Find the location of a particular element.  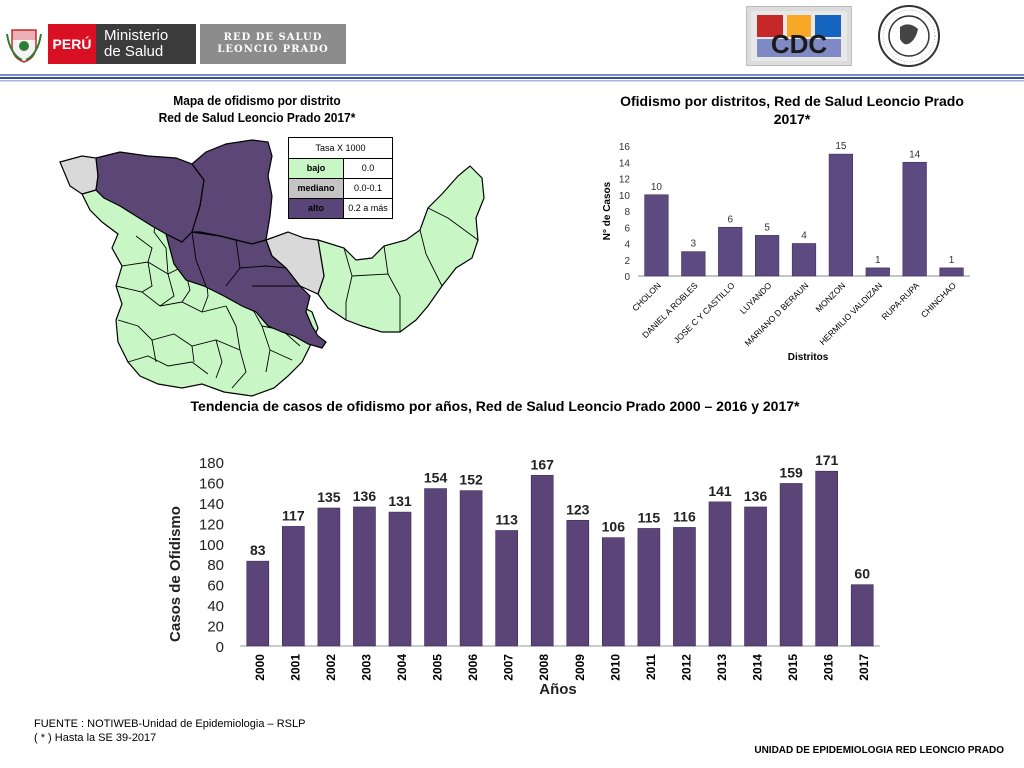

data-label: 60 is located at coordinates (862, 574).